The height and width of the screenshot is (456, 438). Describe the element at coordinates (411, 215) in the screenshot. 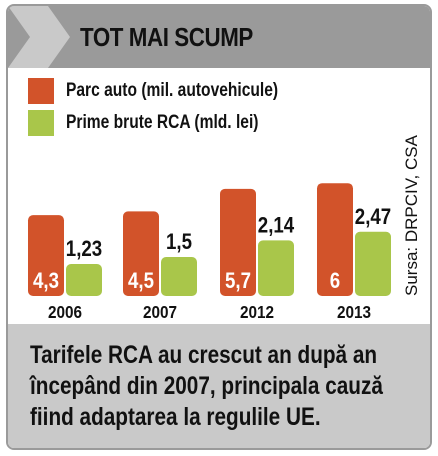

I see `source-note: Sursa: DRPCIV, CSA` at that location.